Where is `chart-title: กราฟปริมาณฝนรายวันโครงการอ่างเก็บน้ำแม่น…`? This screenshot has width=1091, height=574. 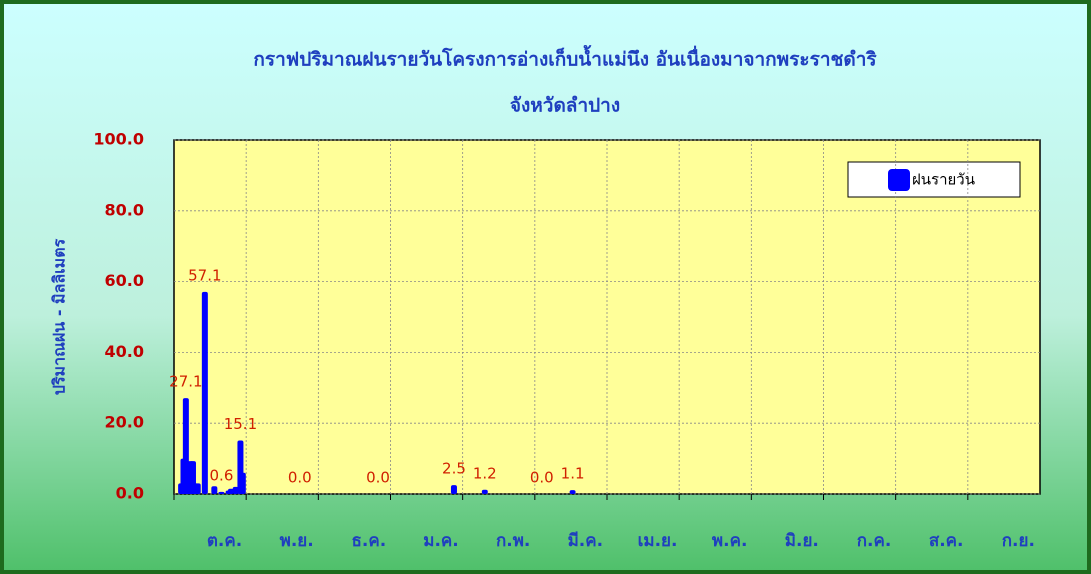
chart-title: กราฟปริมาณฝนรายวันโครงการอ่างเก็บน้ำแม่น… is located at coordinates (565, 58).